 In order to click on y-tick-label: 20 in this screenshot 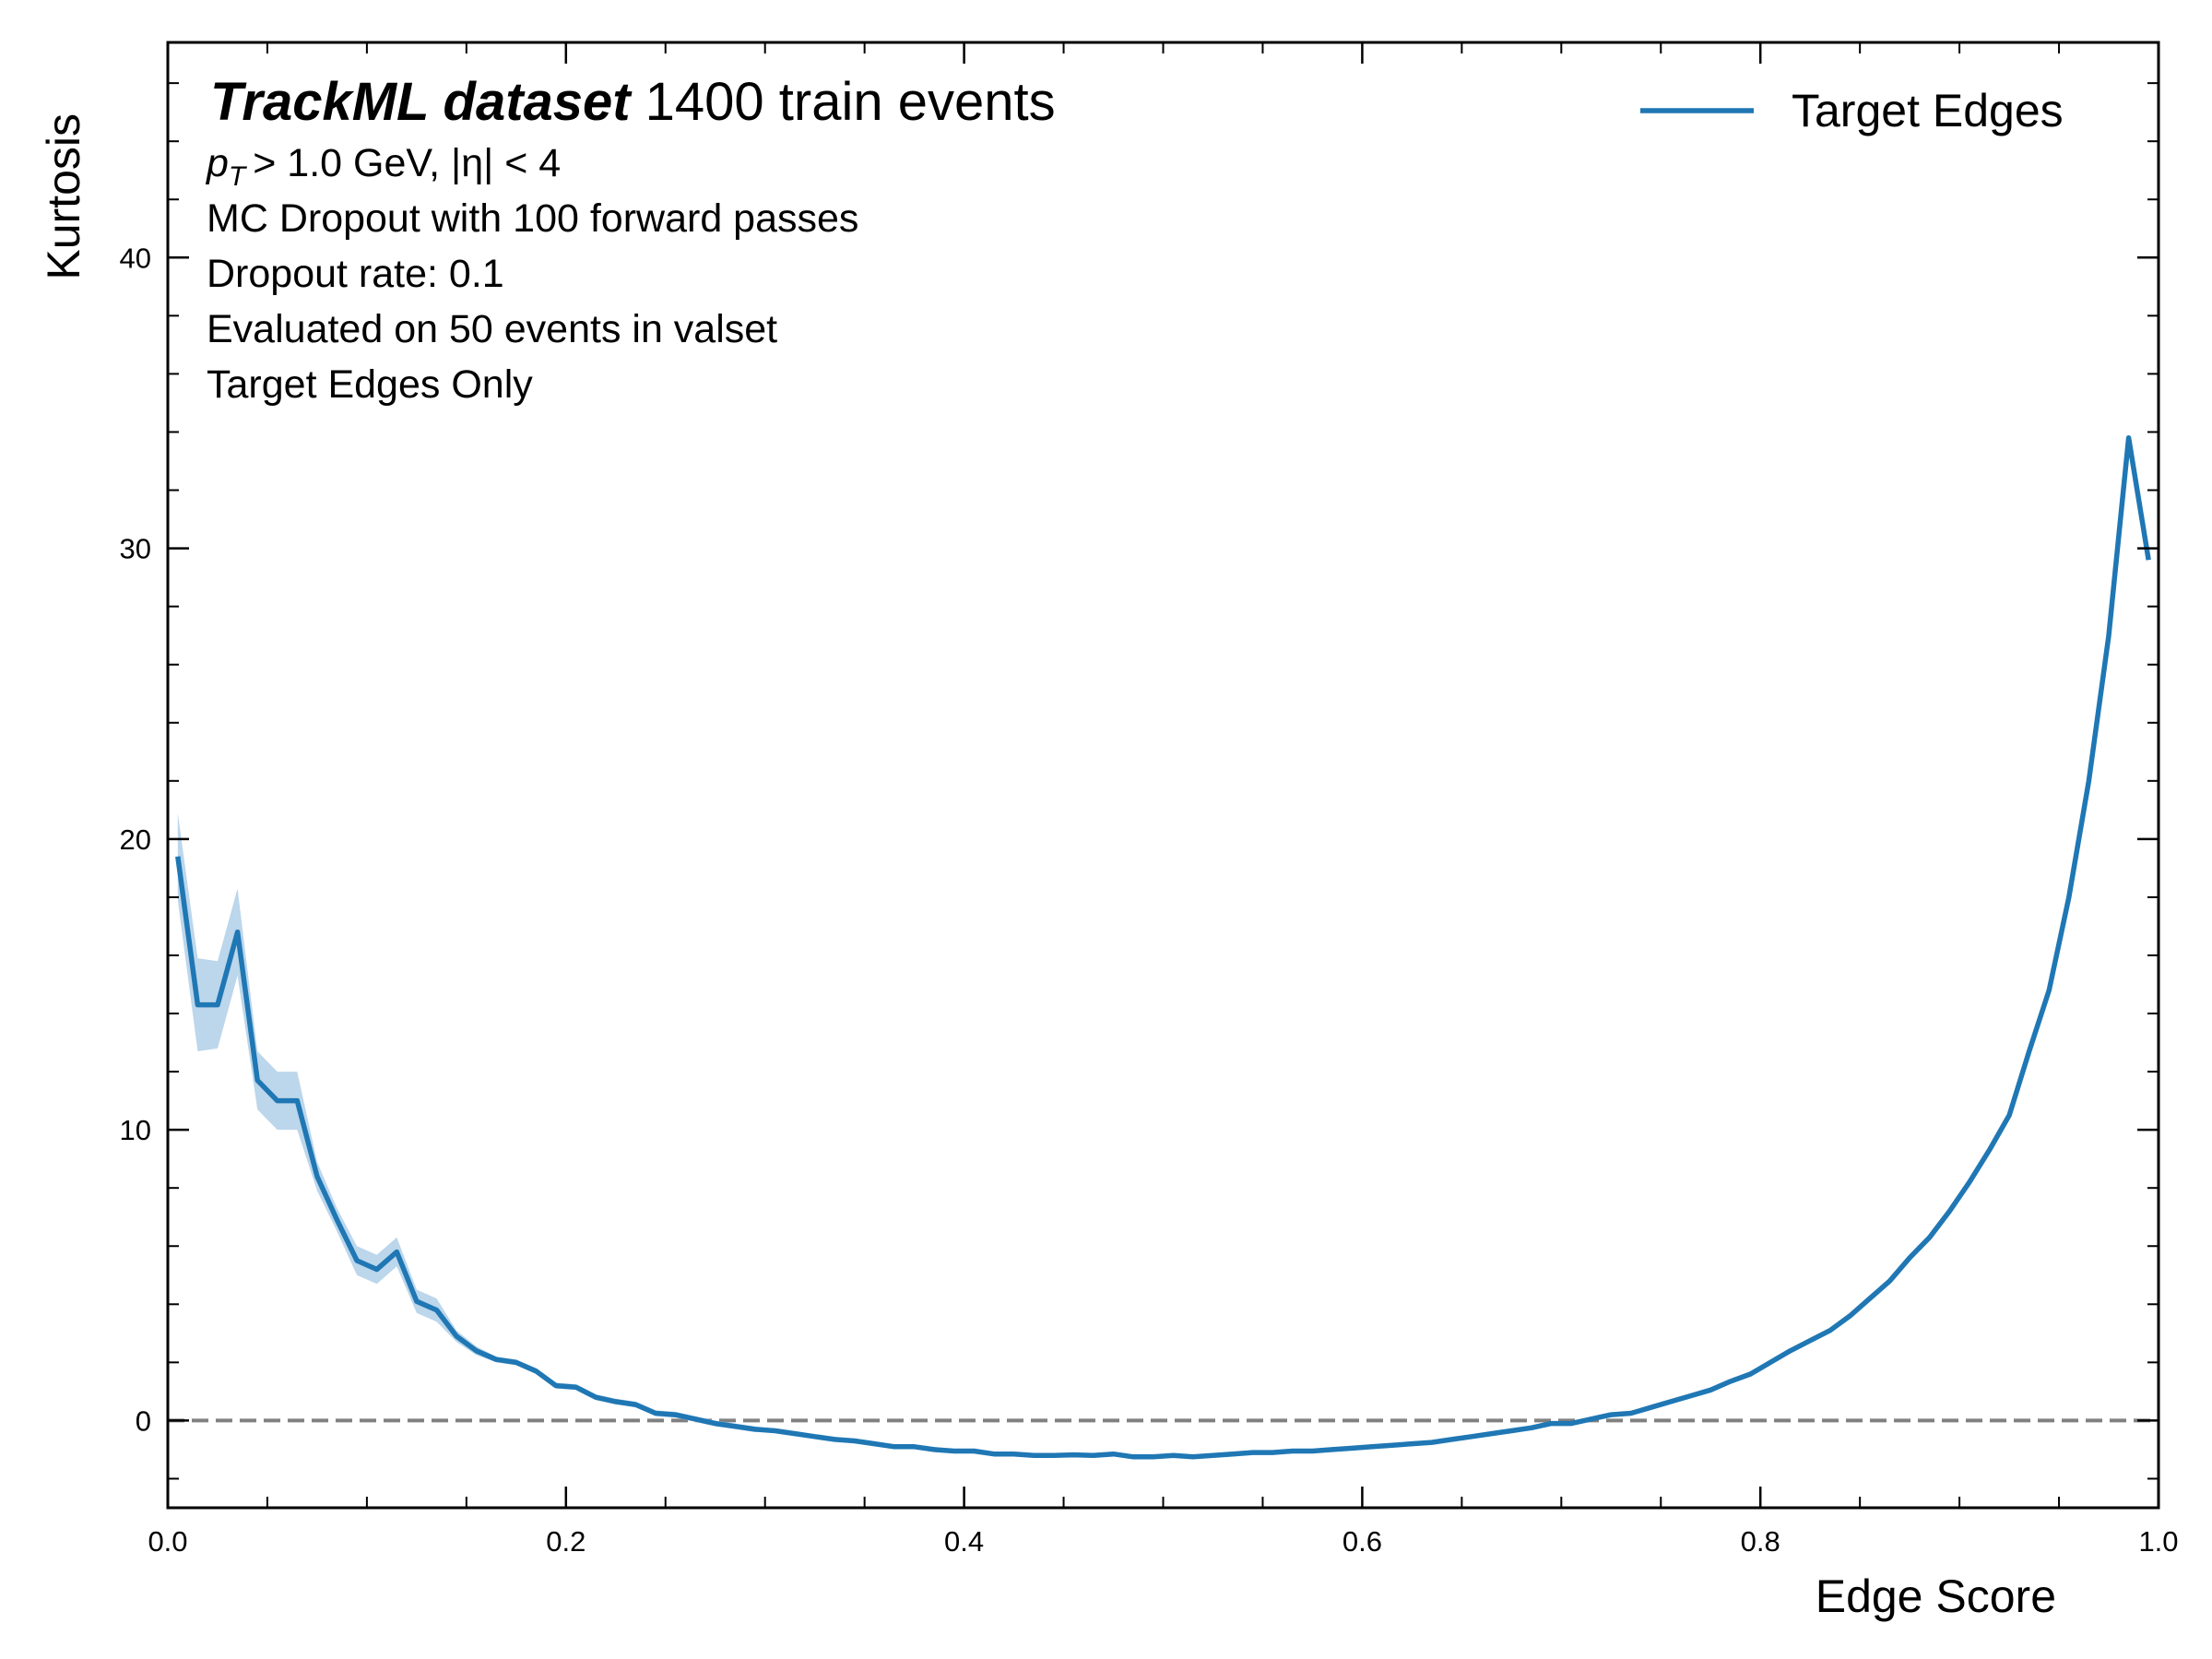, I will do `click(136, 840)`.